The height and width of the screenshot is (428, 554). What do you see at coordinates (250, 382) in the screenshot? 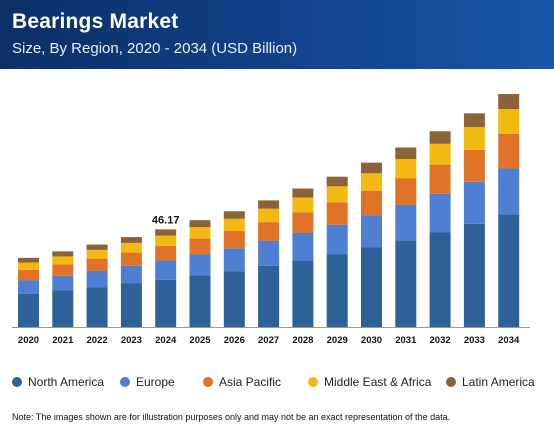
I see `legend-label: Asia Pacific` at bounding box center [250, 382].